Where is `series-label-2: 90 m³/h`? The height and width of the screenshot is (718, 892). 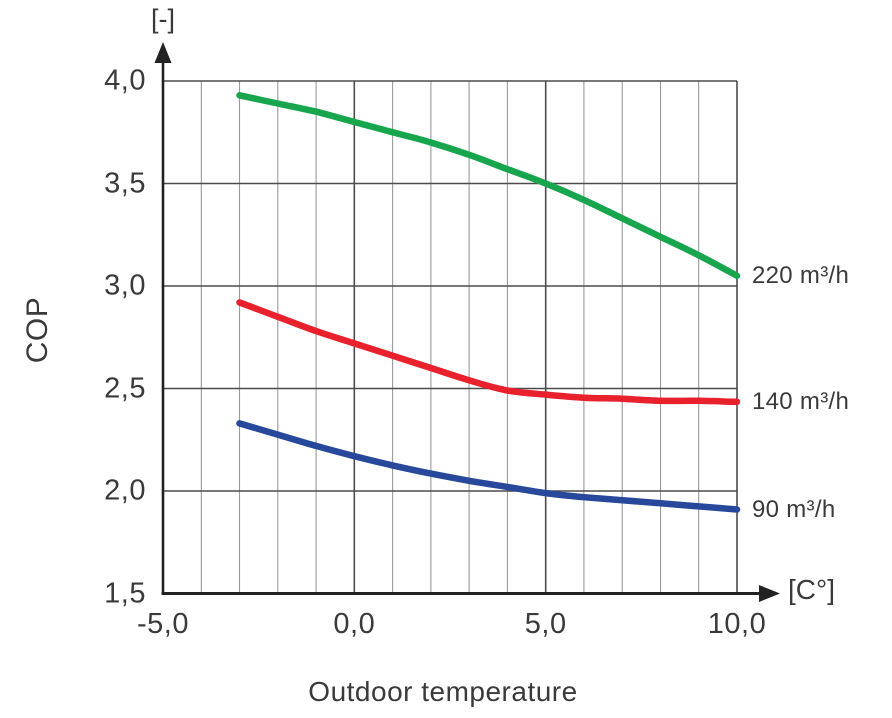 series-label-2: 90 m³/h is located at coordinates (794, 509).